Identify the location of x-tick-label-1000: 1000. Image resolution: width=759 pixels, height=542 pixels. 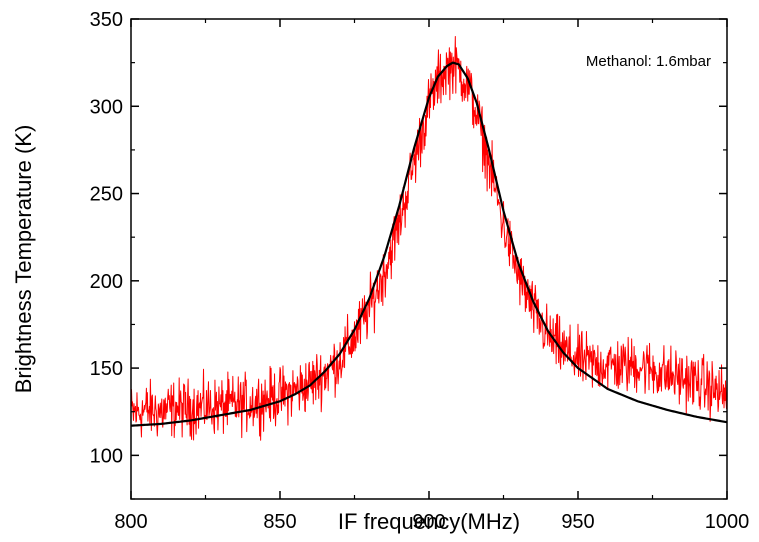
(727, 522).